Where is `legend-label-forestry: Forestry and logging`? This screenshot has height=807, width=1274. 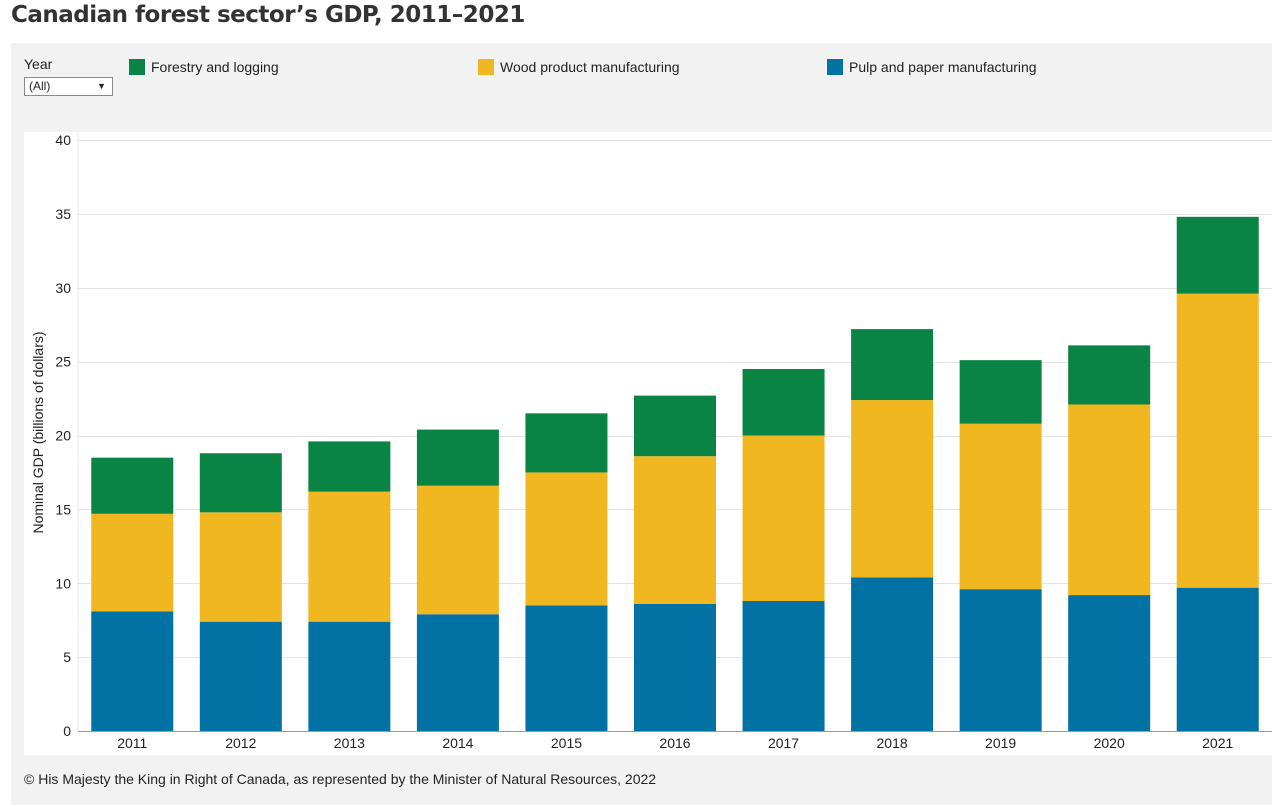 legend-label-forestry: Forestry and logging is located at coordinates (215, 67).